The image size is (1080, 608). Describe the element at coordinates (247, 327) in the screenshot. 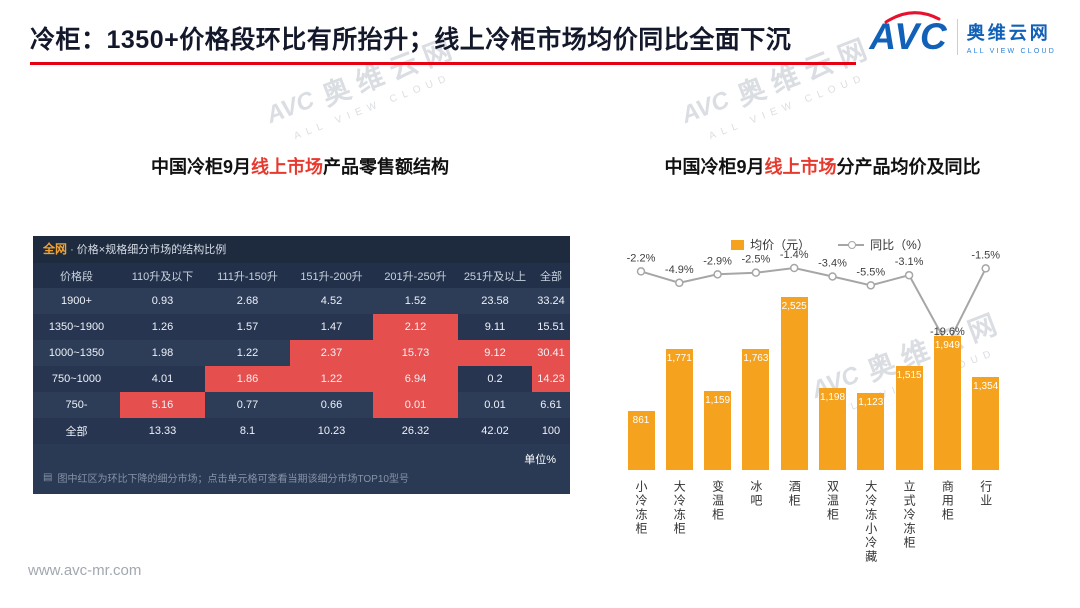

I see `table-cell: 1.57` at that location.